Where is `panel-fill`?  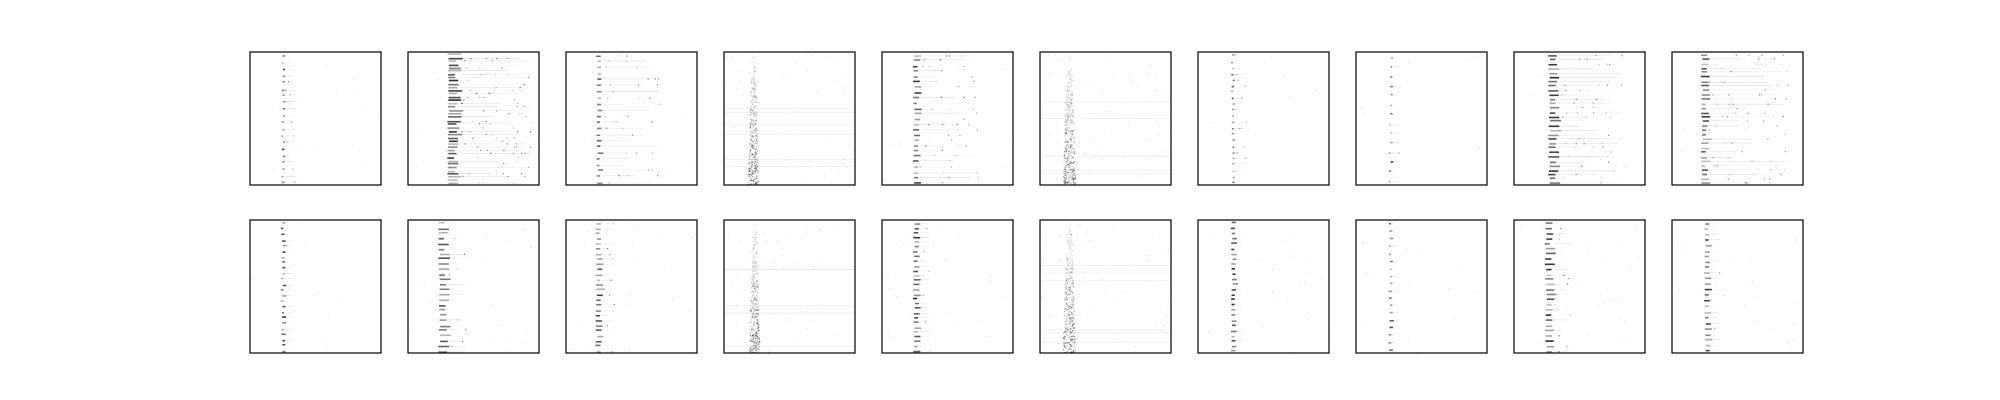
panel-fill is located at coordinates (1263, 286).